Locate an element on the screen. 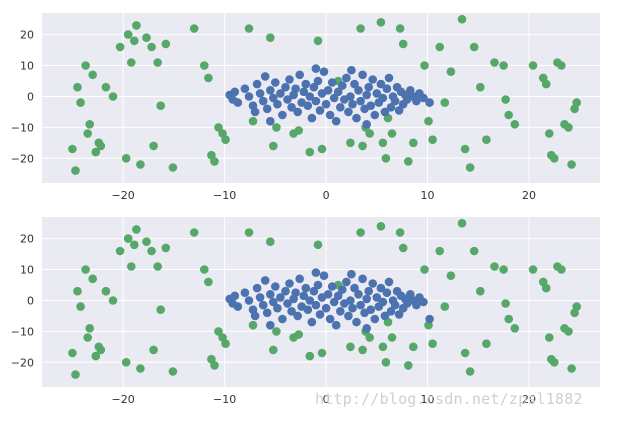  x-tick-label: 10 is located at coordinates (428, 399).